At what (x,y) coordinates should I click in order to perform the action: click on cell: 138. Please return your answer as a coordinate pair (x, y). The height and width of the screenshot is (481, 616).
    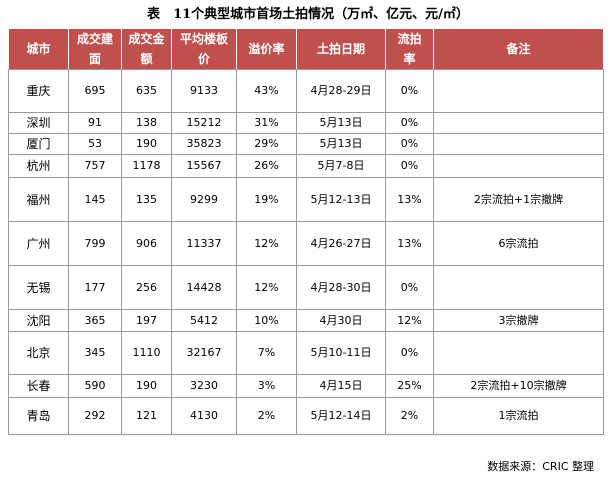
    Looking at the image, I should click on (146, 123).